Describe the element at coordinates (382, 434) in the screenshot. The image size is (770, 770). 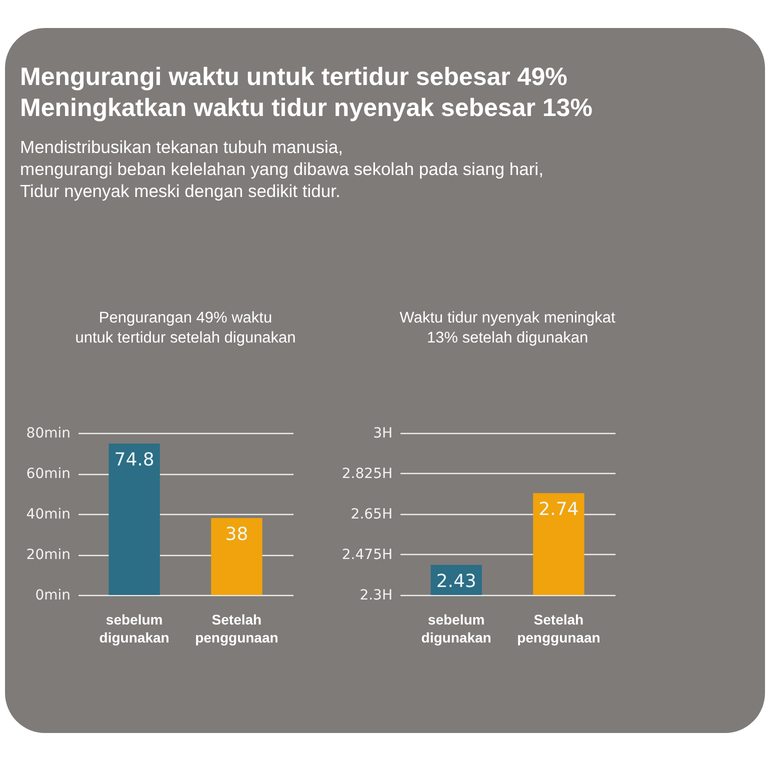
I see `y-tick-label: 3H` at that location.